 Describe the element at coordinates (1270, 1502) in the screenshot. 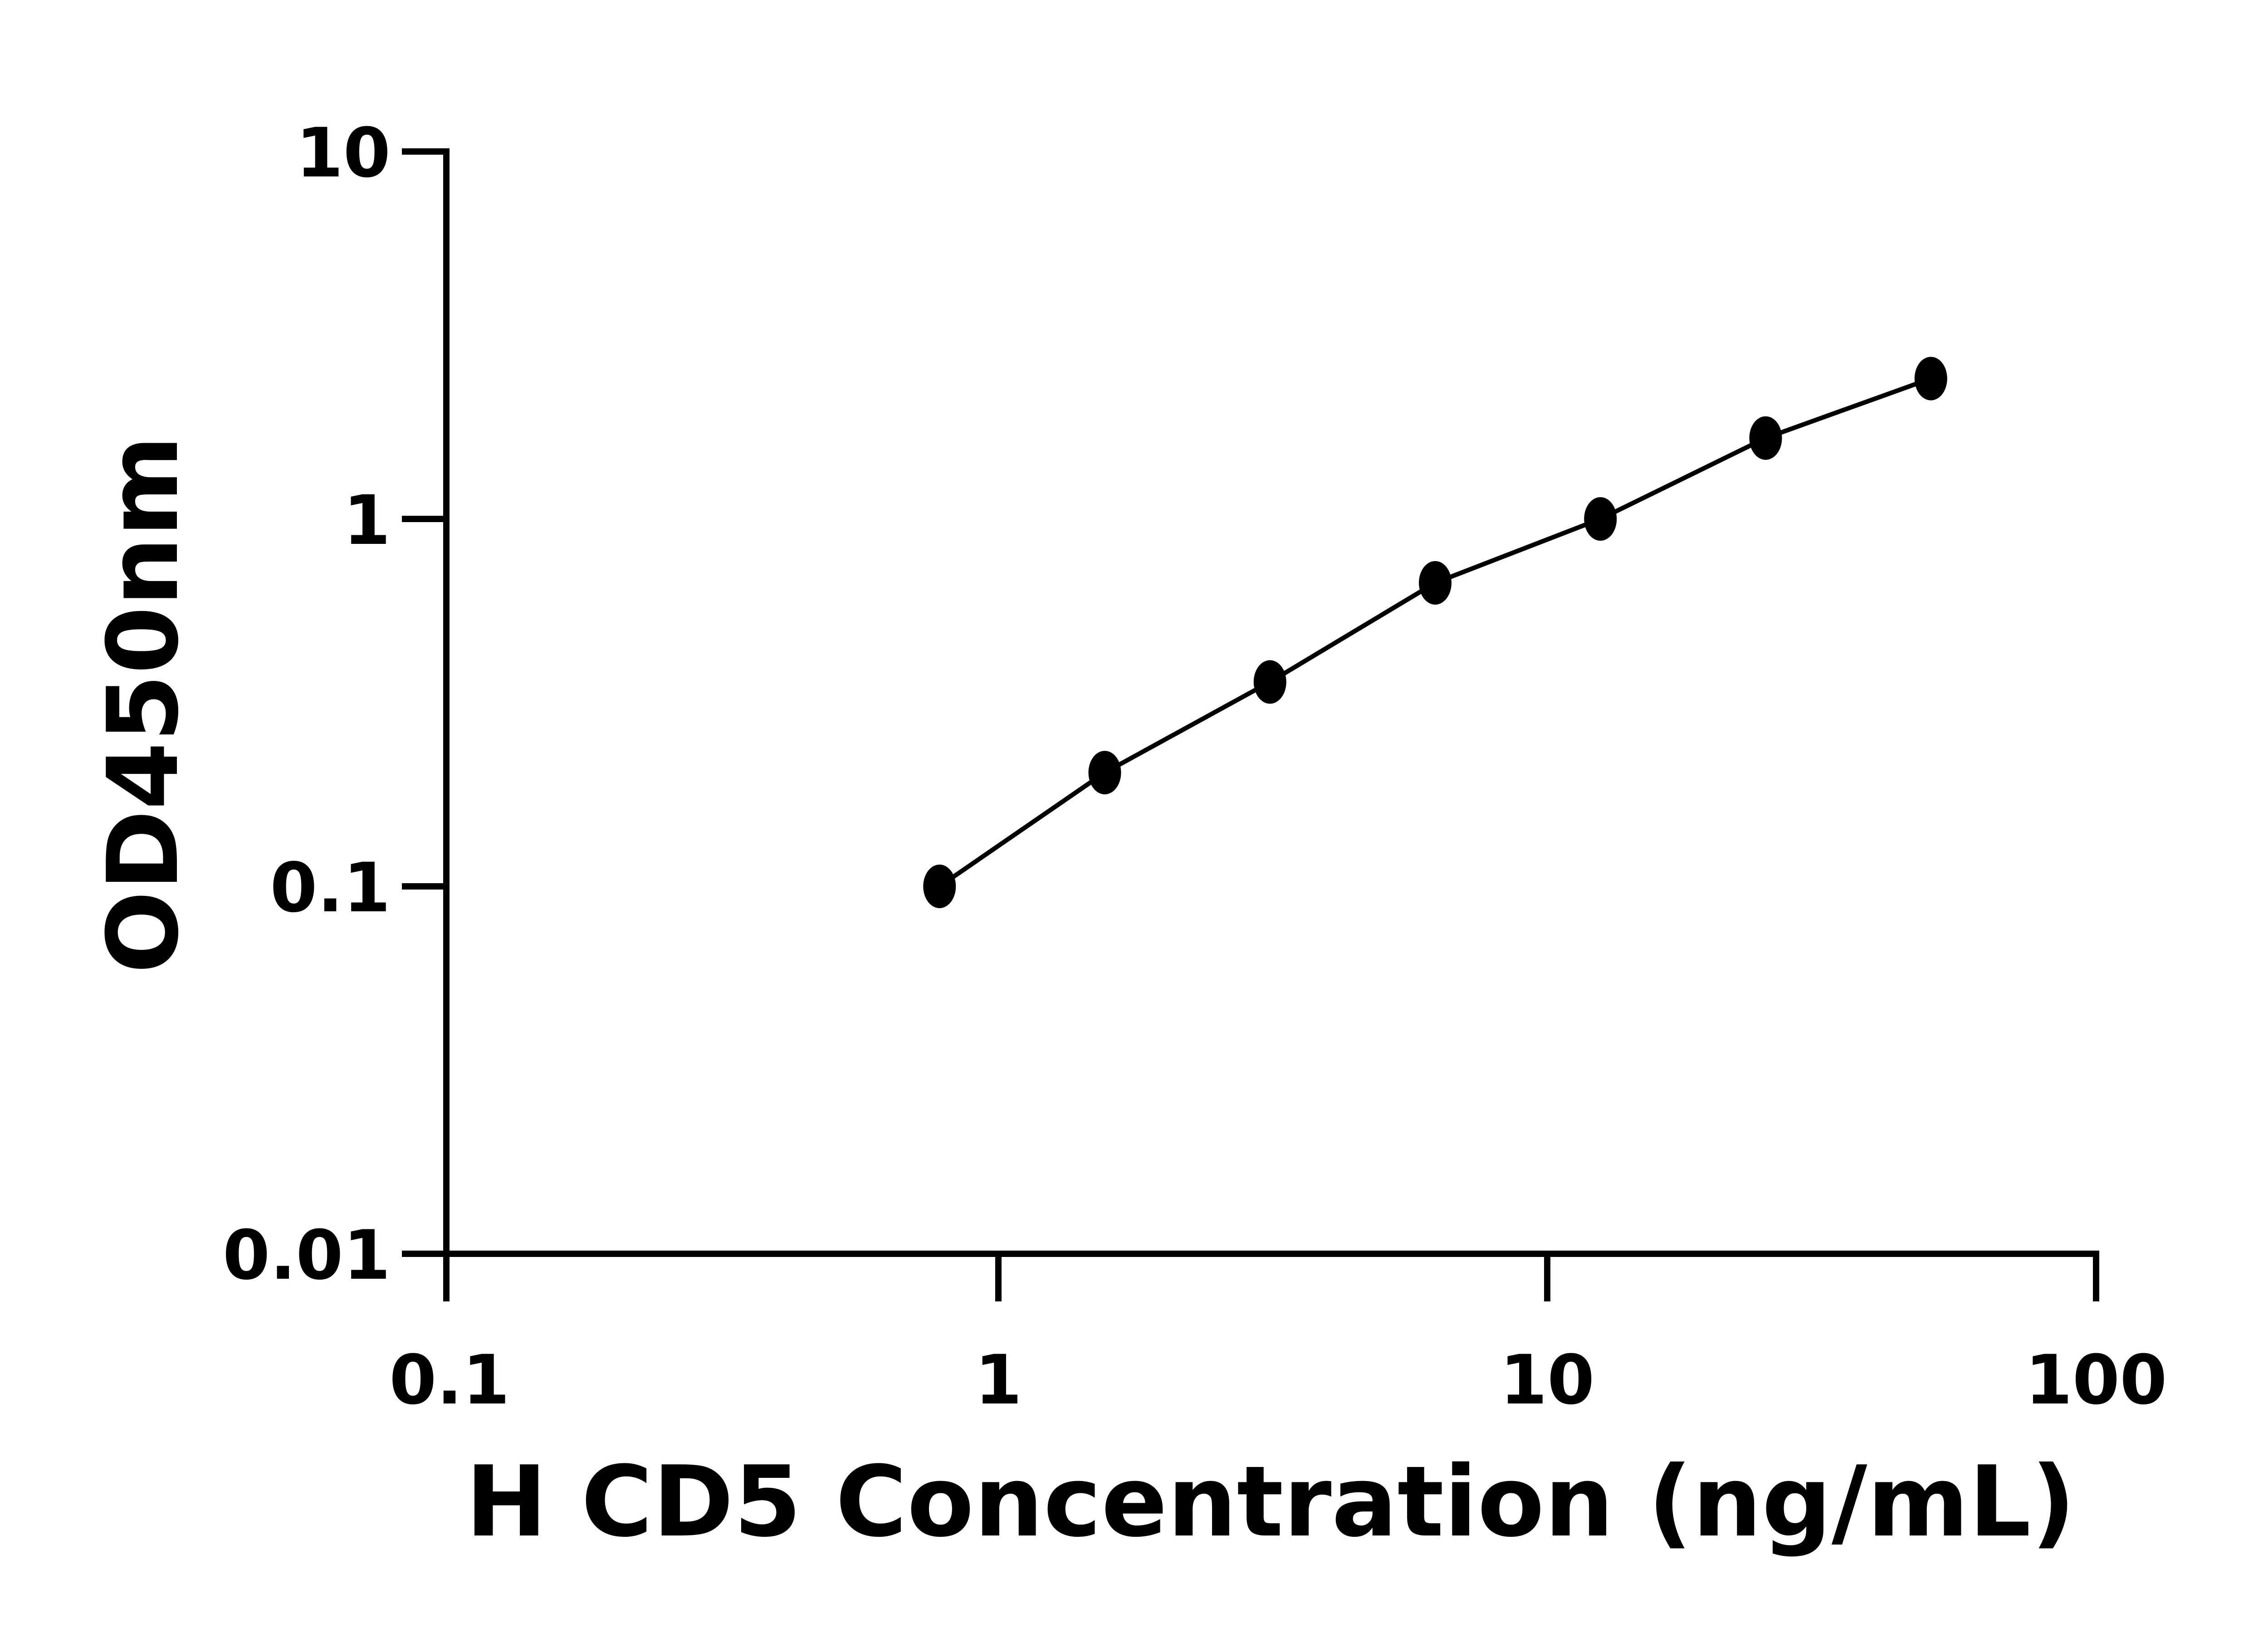

I see `x-axis-title: H CD5 Concentration (ng/mL)` at that location.